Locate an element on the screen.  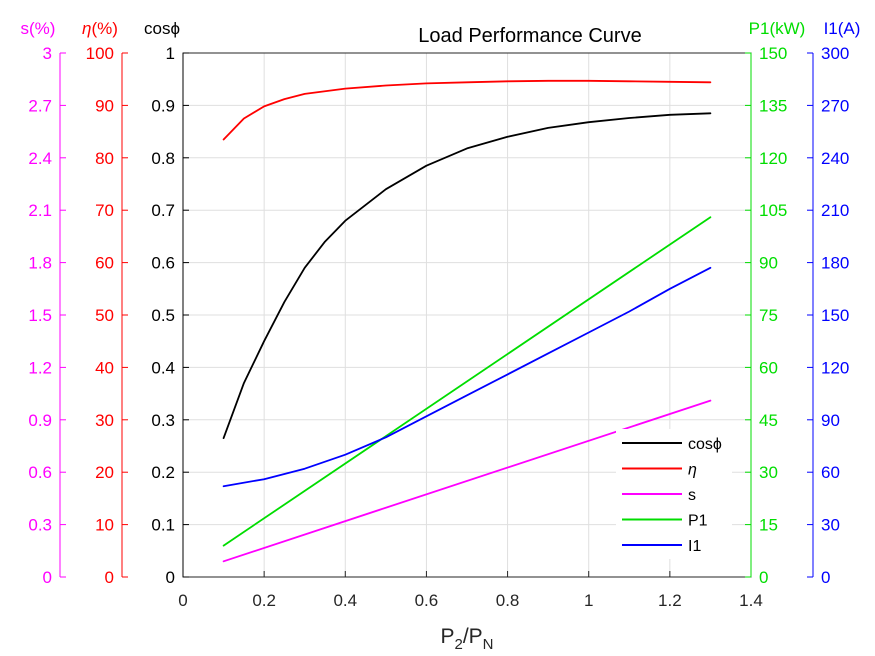
x-tick-label-4: 0.8 is located at coordinates (508, 600).